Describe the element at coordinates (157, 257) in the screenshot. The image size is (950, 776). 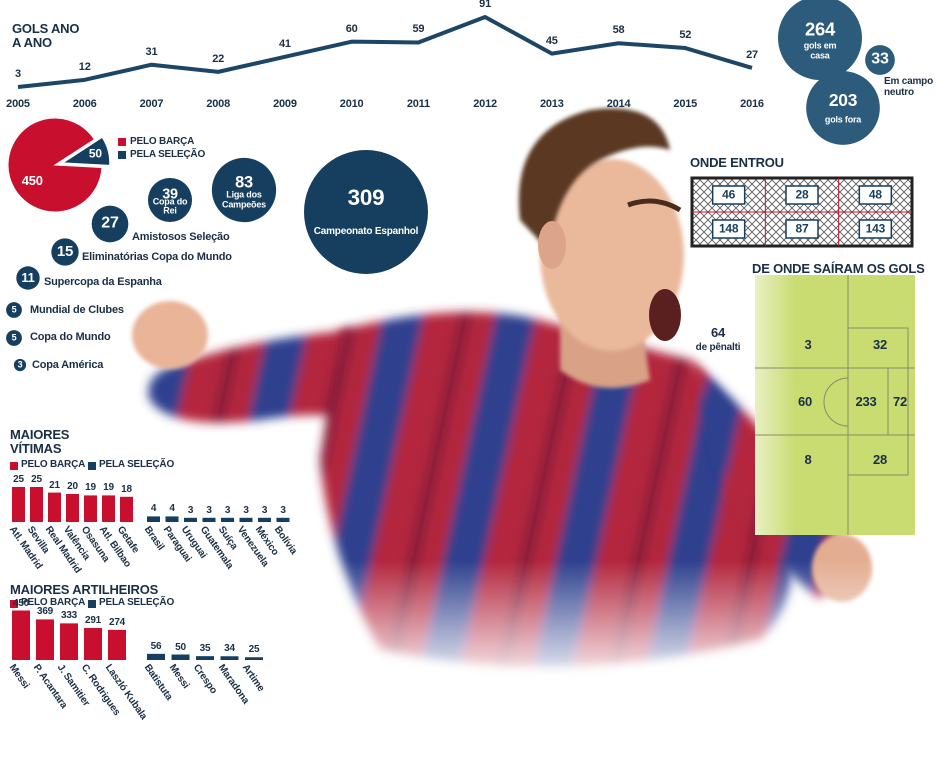
I see `bubble-label: Eliminatórias Copa do Mundo` at that location.